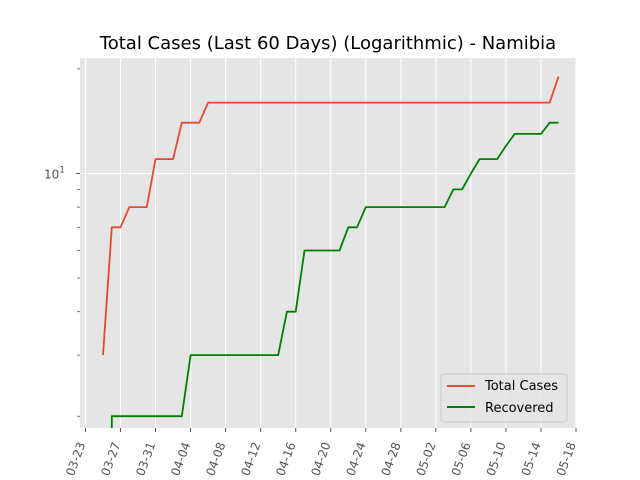 The height and width of the screenshot is (480, 640). What do you see at coordinates (320, 459) in the screenshot?
I see `x-tick-label: 04-20` at bounding box center [320, 459].